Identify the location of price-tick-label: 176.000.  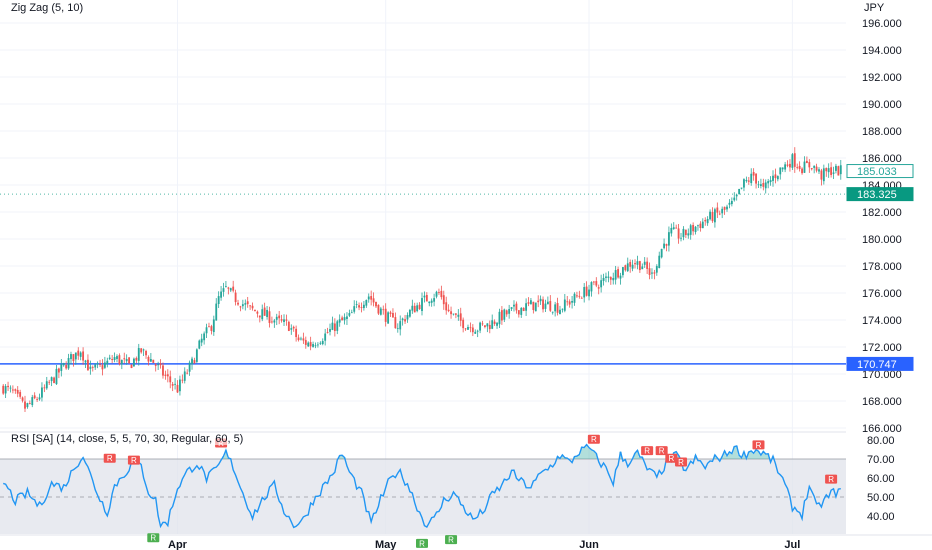
(882, 294).